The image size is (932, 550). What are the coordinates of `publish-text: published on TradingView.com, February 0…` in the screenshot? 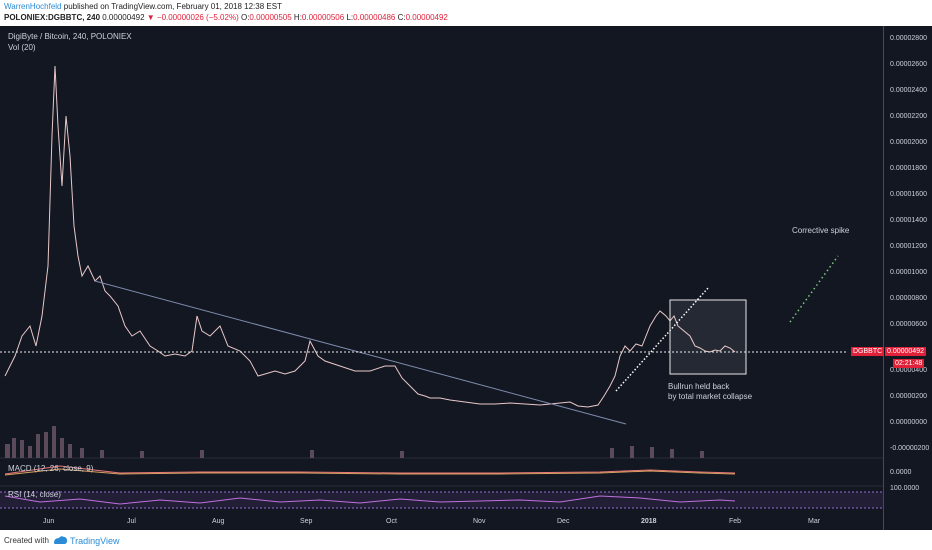 It's located at (171, 6).